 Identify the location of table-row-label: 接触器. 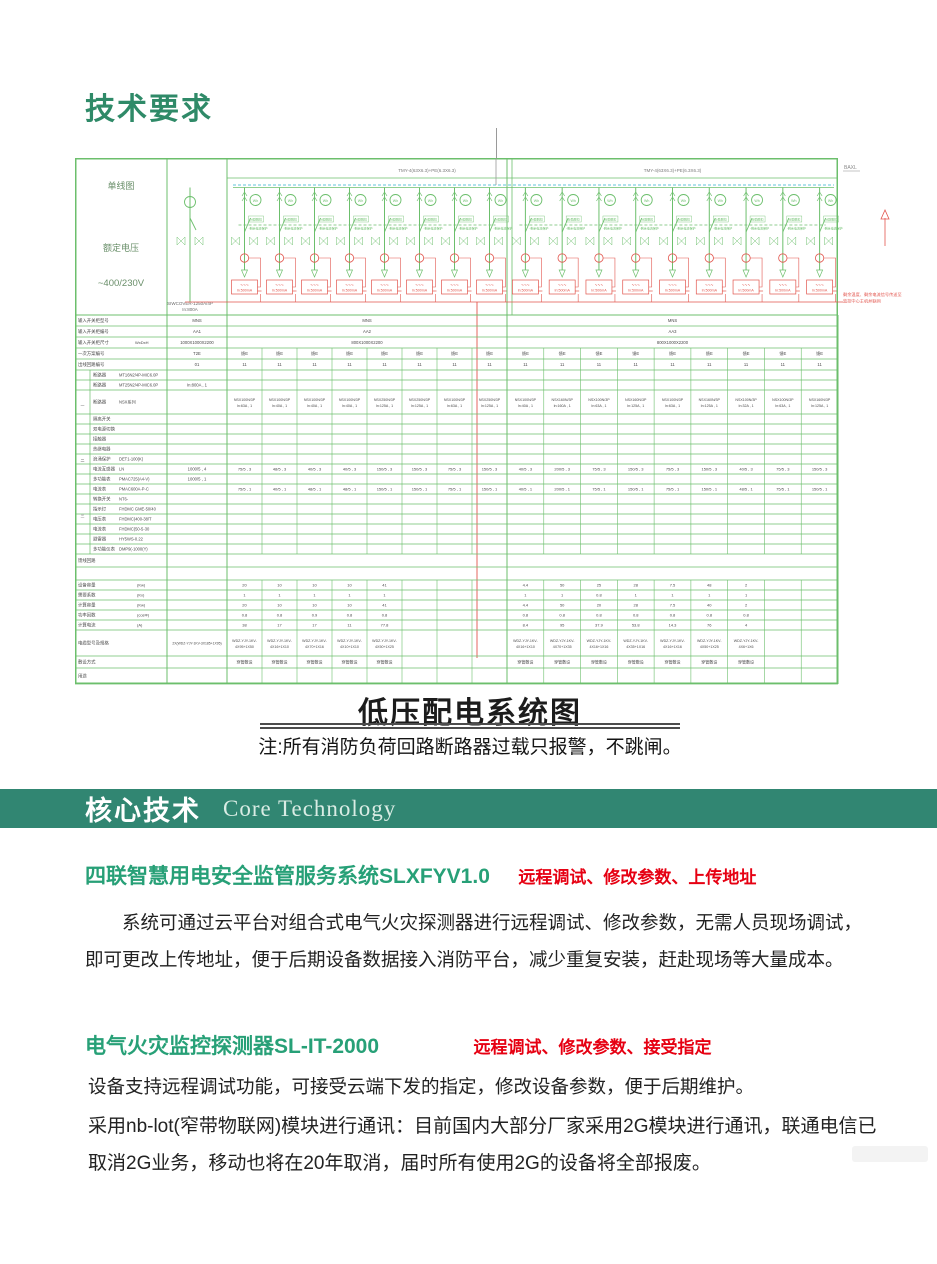
(100, 439).